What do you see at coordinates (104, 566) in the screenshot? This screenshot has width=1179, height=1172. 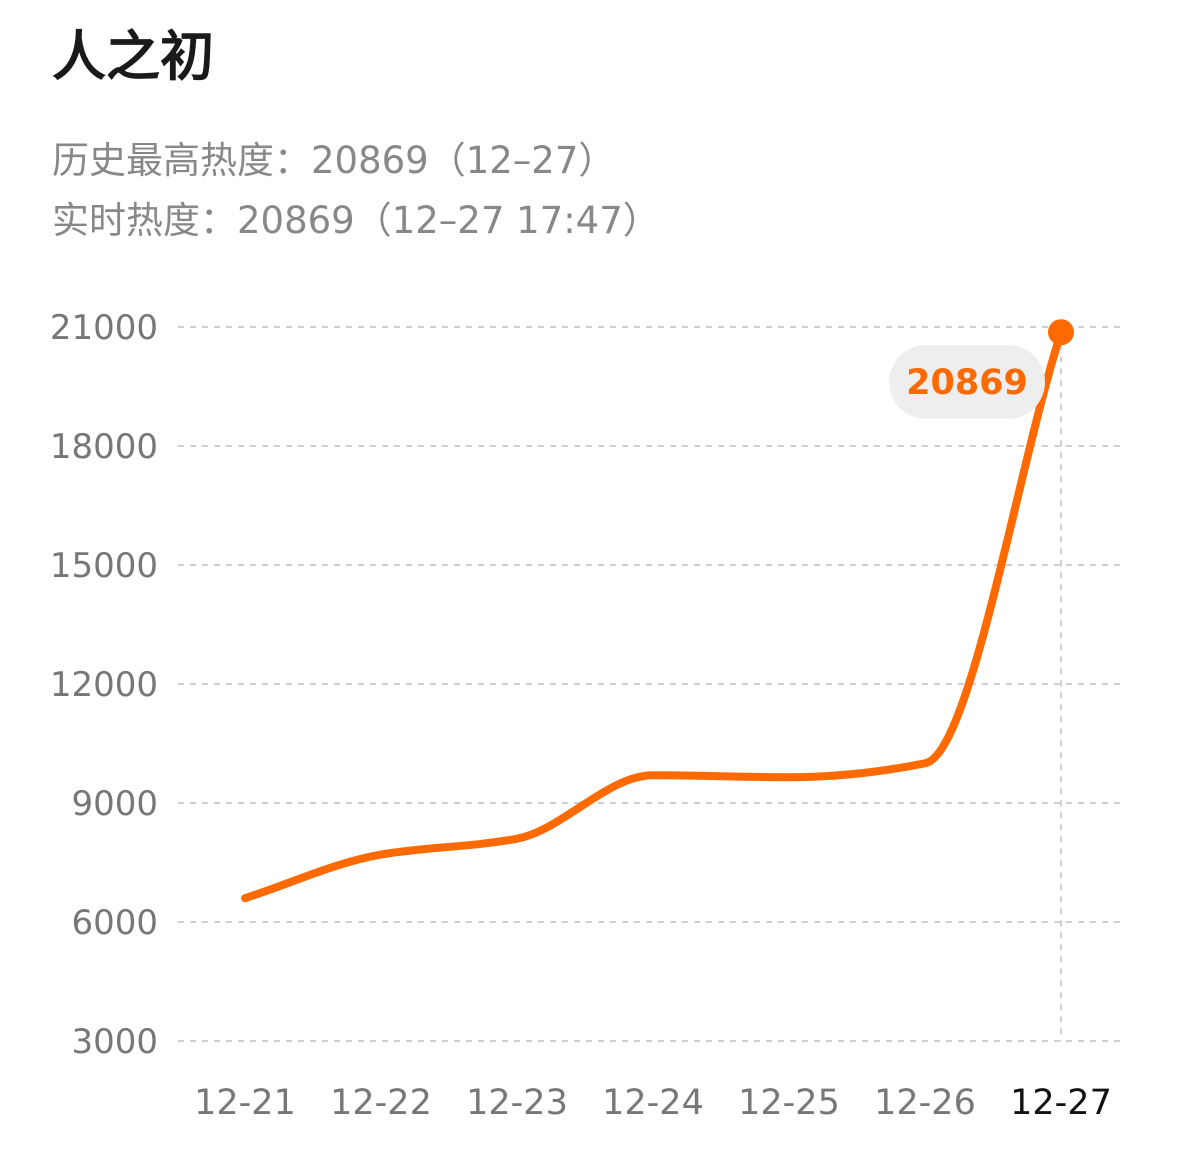 I see `y-tick-label: 15000` at bounding box center [104, 566].